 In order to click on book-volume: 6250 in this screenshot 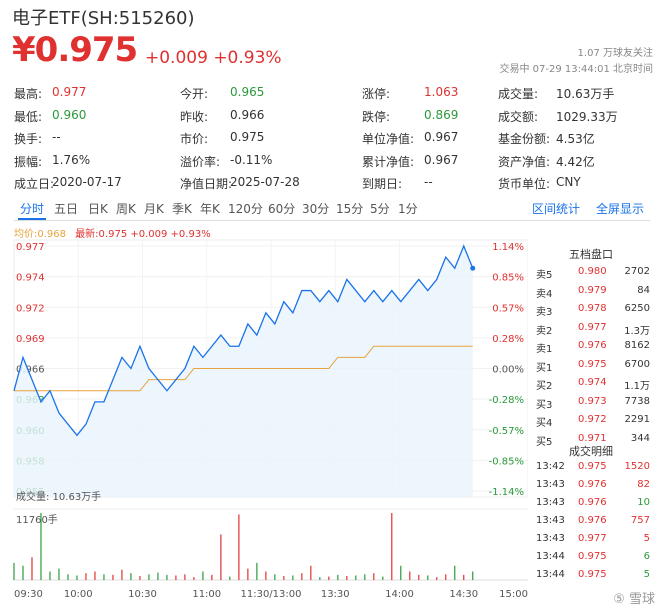, I will do `click(637, 308)`.